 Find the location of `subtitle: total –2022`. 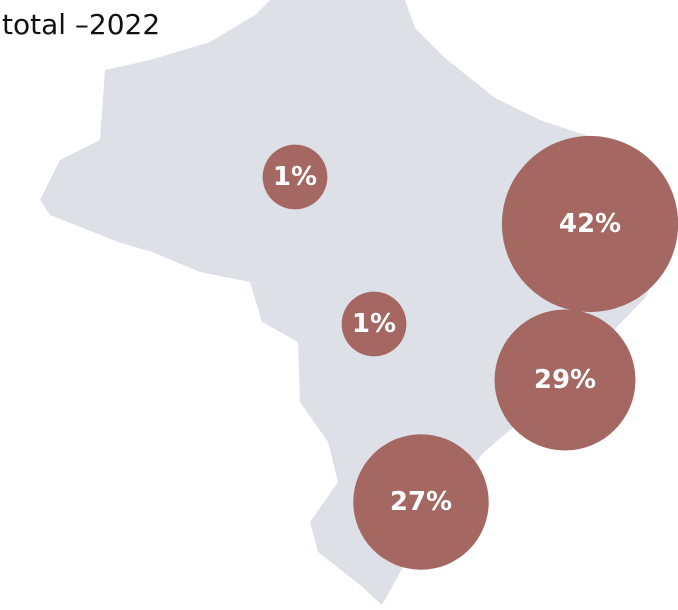

subtitle: total –2022 is located at coordinates (81, 24).